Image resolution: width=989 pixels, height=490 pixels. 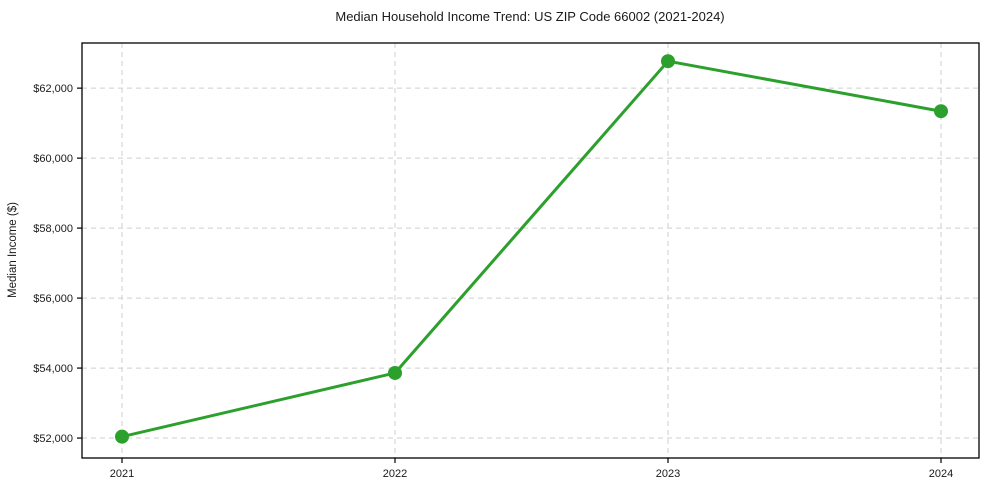 I want to click on data-point-2024, so click(x=941, y=111).